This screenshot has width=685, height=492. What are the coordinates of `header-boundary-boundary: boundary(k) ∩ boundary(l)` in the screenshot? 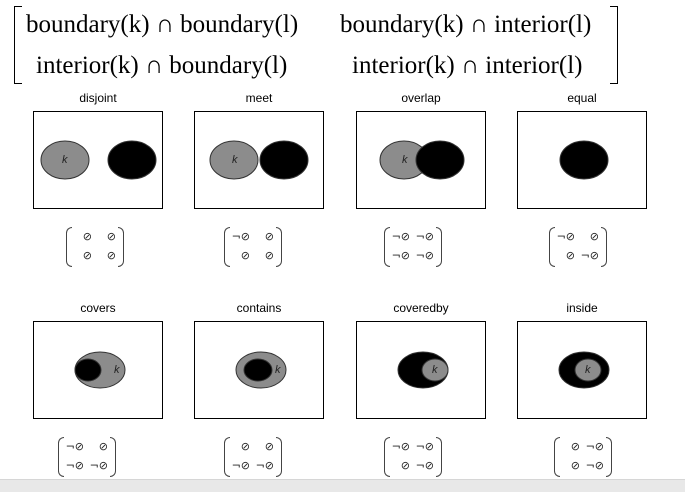 It's located at (162, 24).